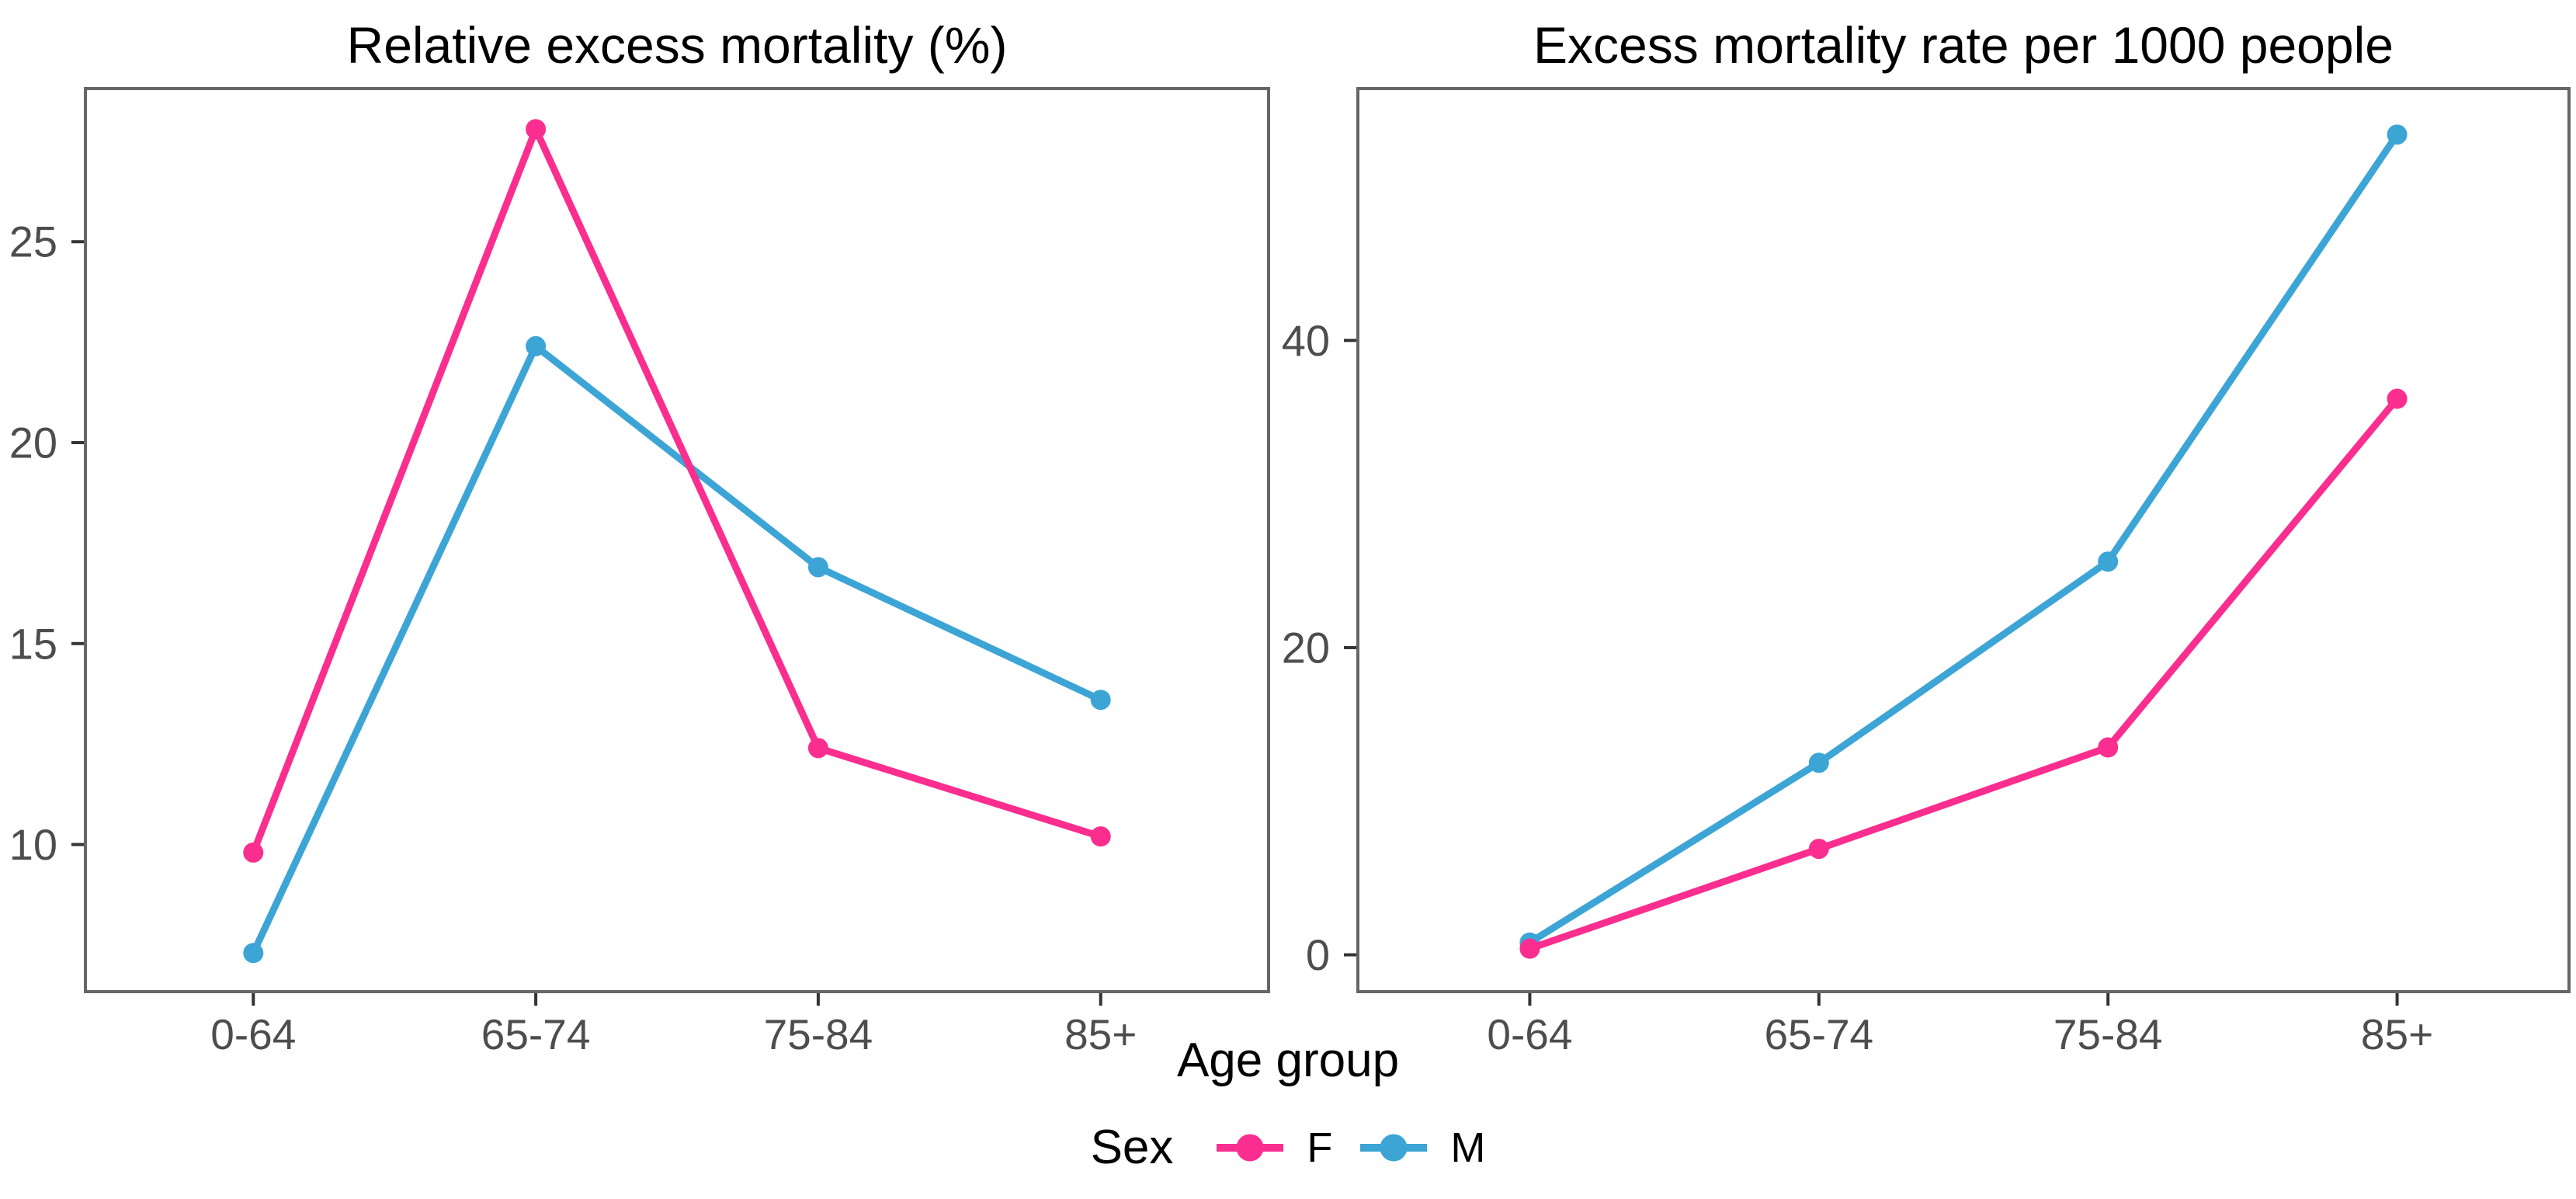  I want to click on legend-key-f-icon, so click(1250, 1147).